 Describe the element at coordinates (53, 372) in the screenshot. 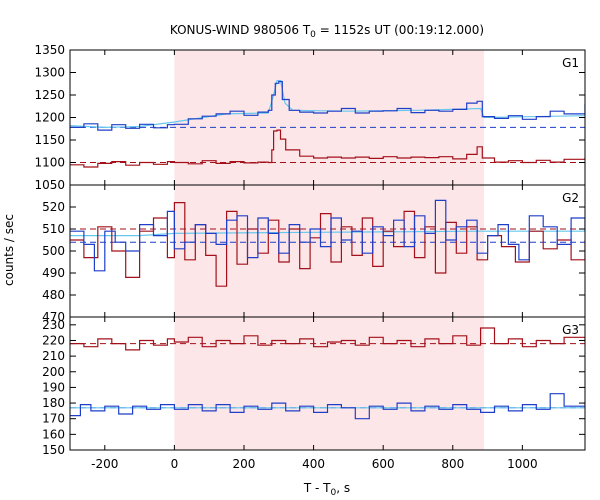

I see `panel-g3-y-tick-label: 200` at that location.